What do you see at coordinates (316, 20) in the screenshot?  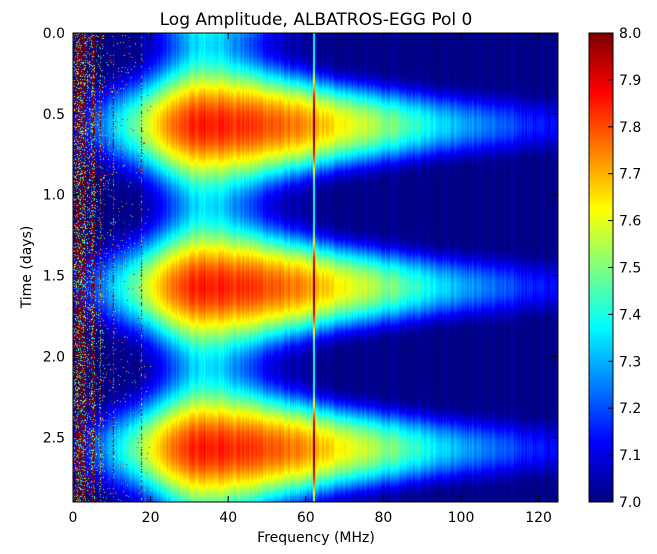 I see `chart-title: Log Amplitude, ALBATROS-EGG Pol 0` at bounding box center [316, 20].